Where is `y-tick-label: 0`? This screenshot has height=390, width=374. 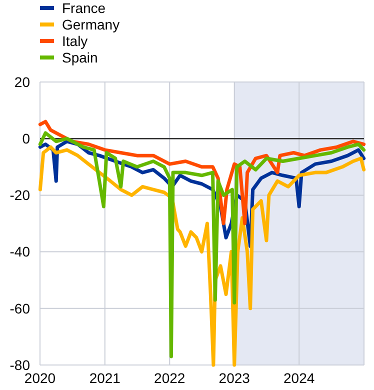 y-tick-label: 0 is located at coordinates (26, 138).